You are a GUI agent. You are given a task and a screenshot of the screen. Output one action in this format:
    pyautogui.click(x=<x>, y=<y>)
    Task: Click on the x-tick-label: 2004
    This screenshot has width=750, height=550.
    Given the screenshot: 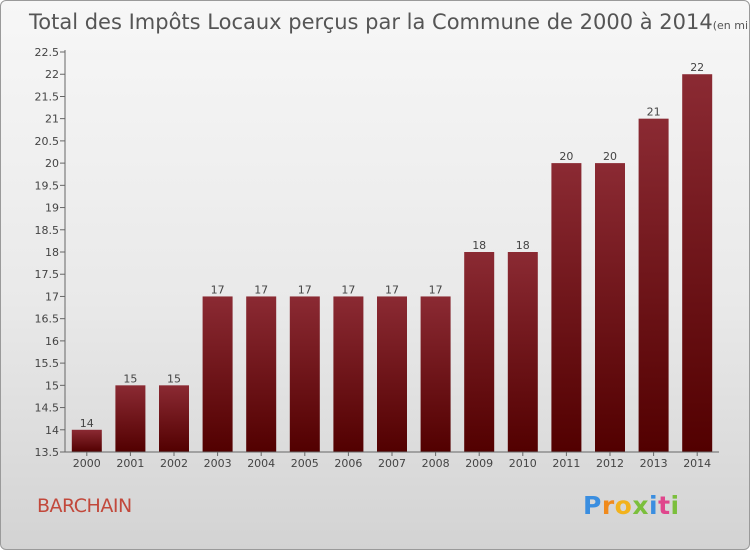 What is the action you would take?
    pyautogui.click(x=261, y=463)
    